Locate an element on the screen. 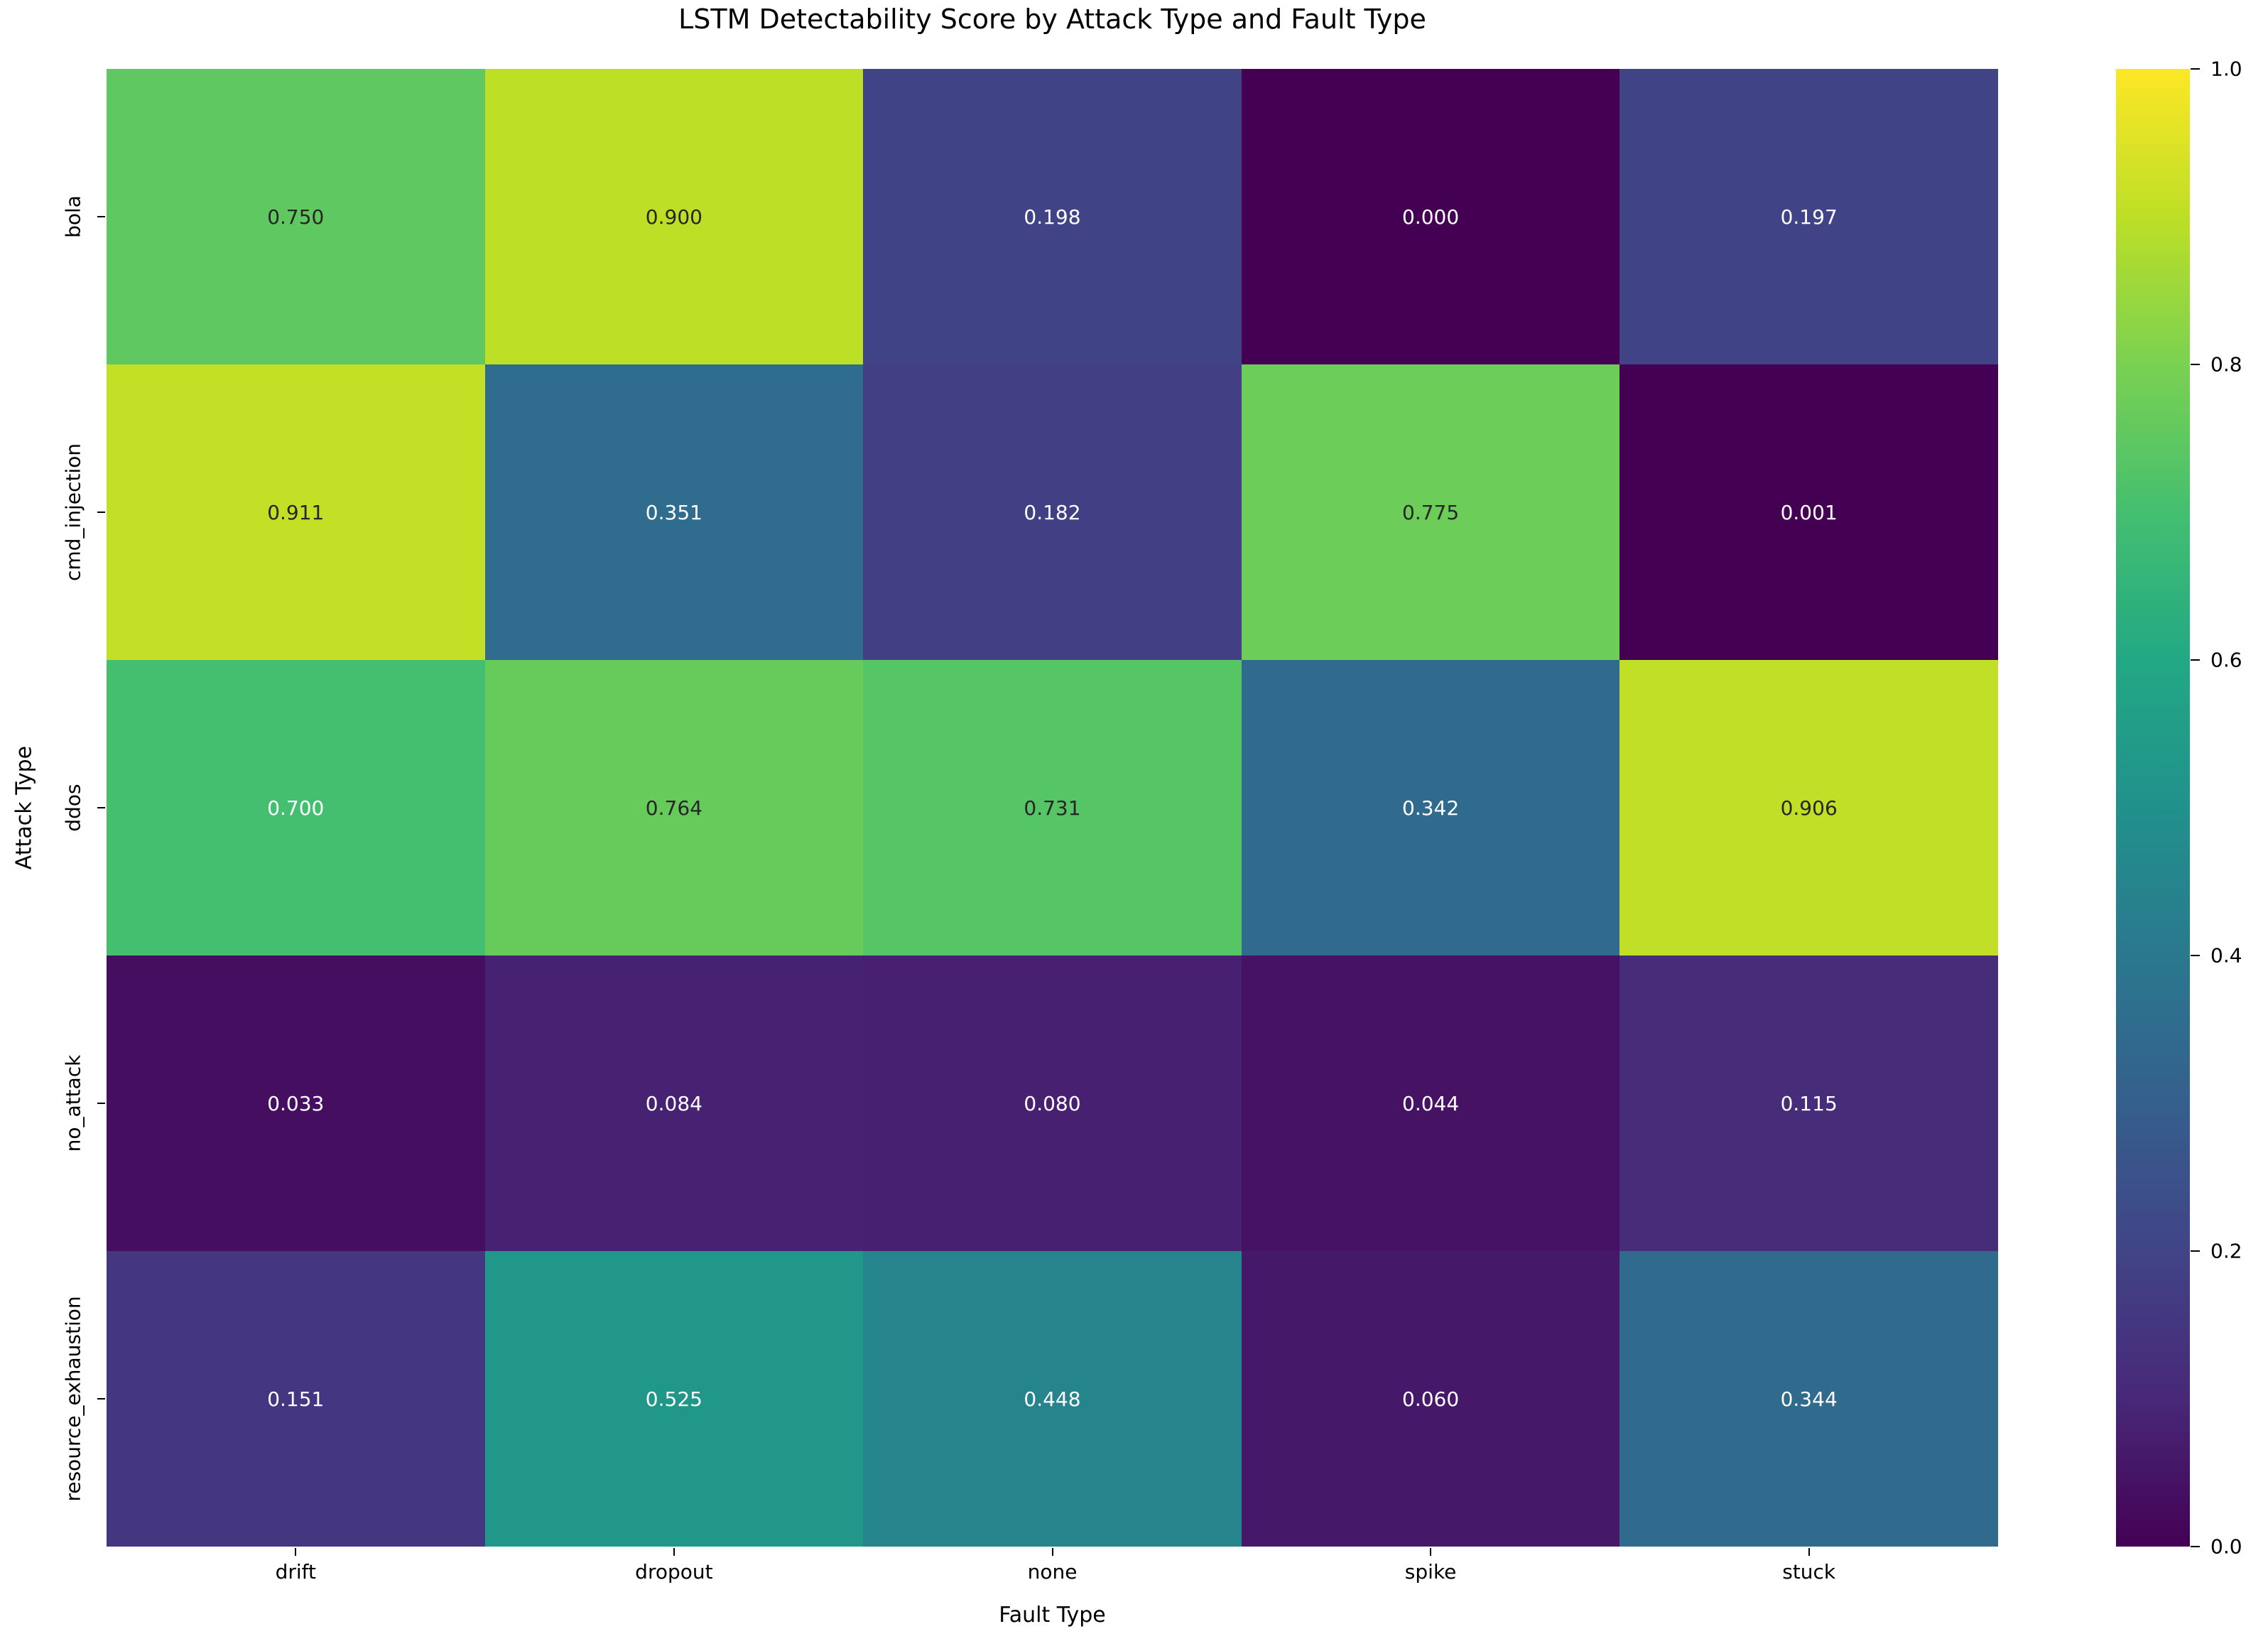 This screenshot has height=1651, width=2268. cell-value: 0.044 is located at coordinates (1431, 1103).